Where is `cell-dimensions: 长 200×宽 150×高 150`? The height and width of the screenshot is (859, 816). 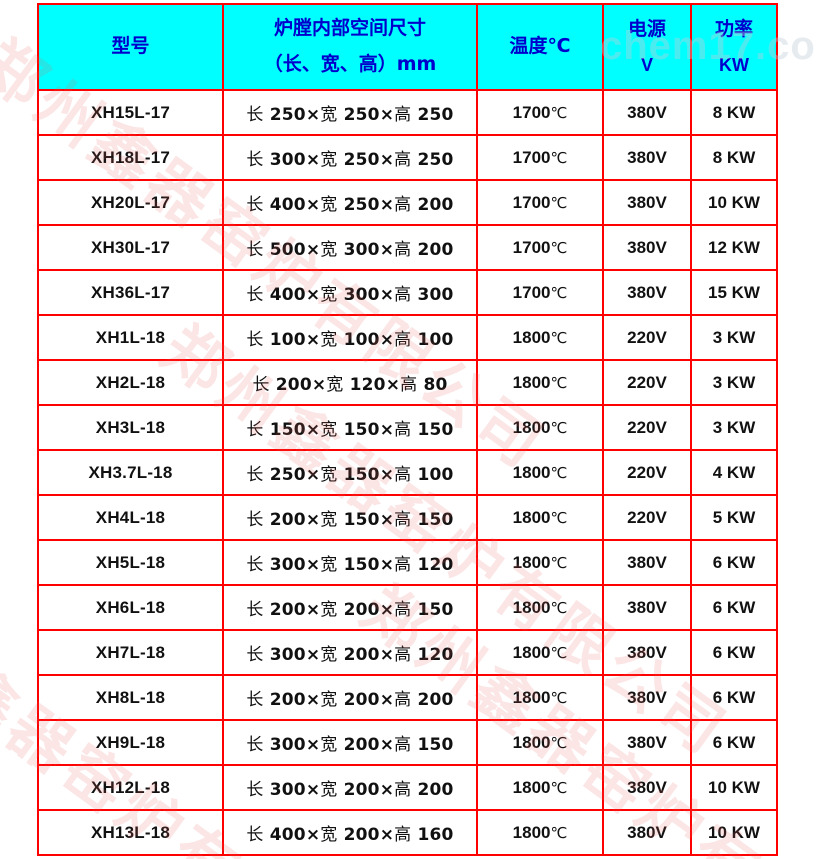
cell-dimensions: 长 200×宽 150×高 150 is located at coordinates (350, 517).